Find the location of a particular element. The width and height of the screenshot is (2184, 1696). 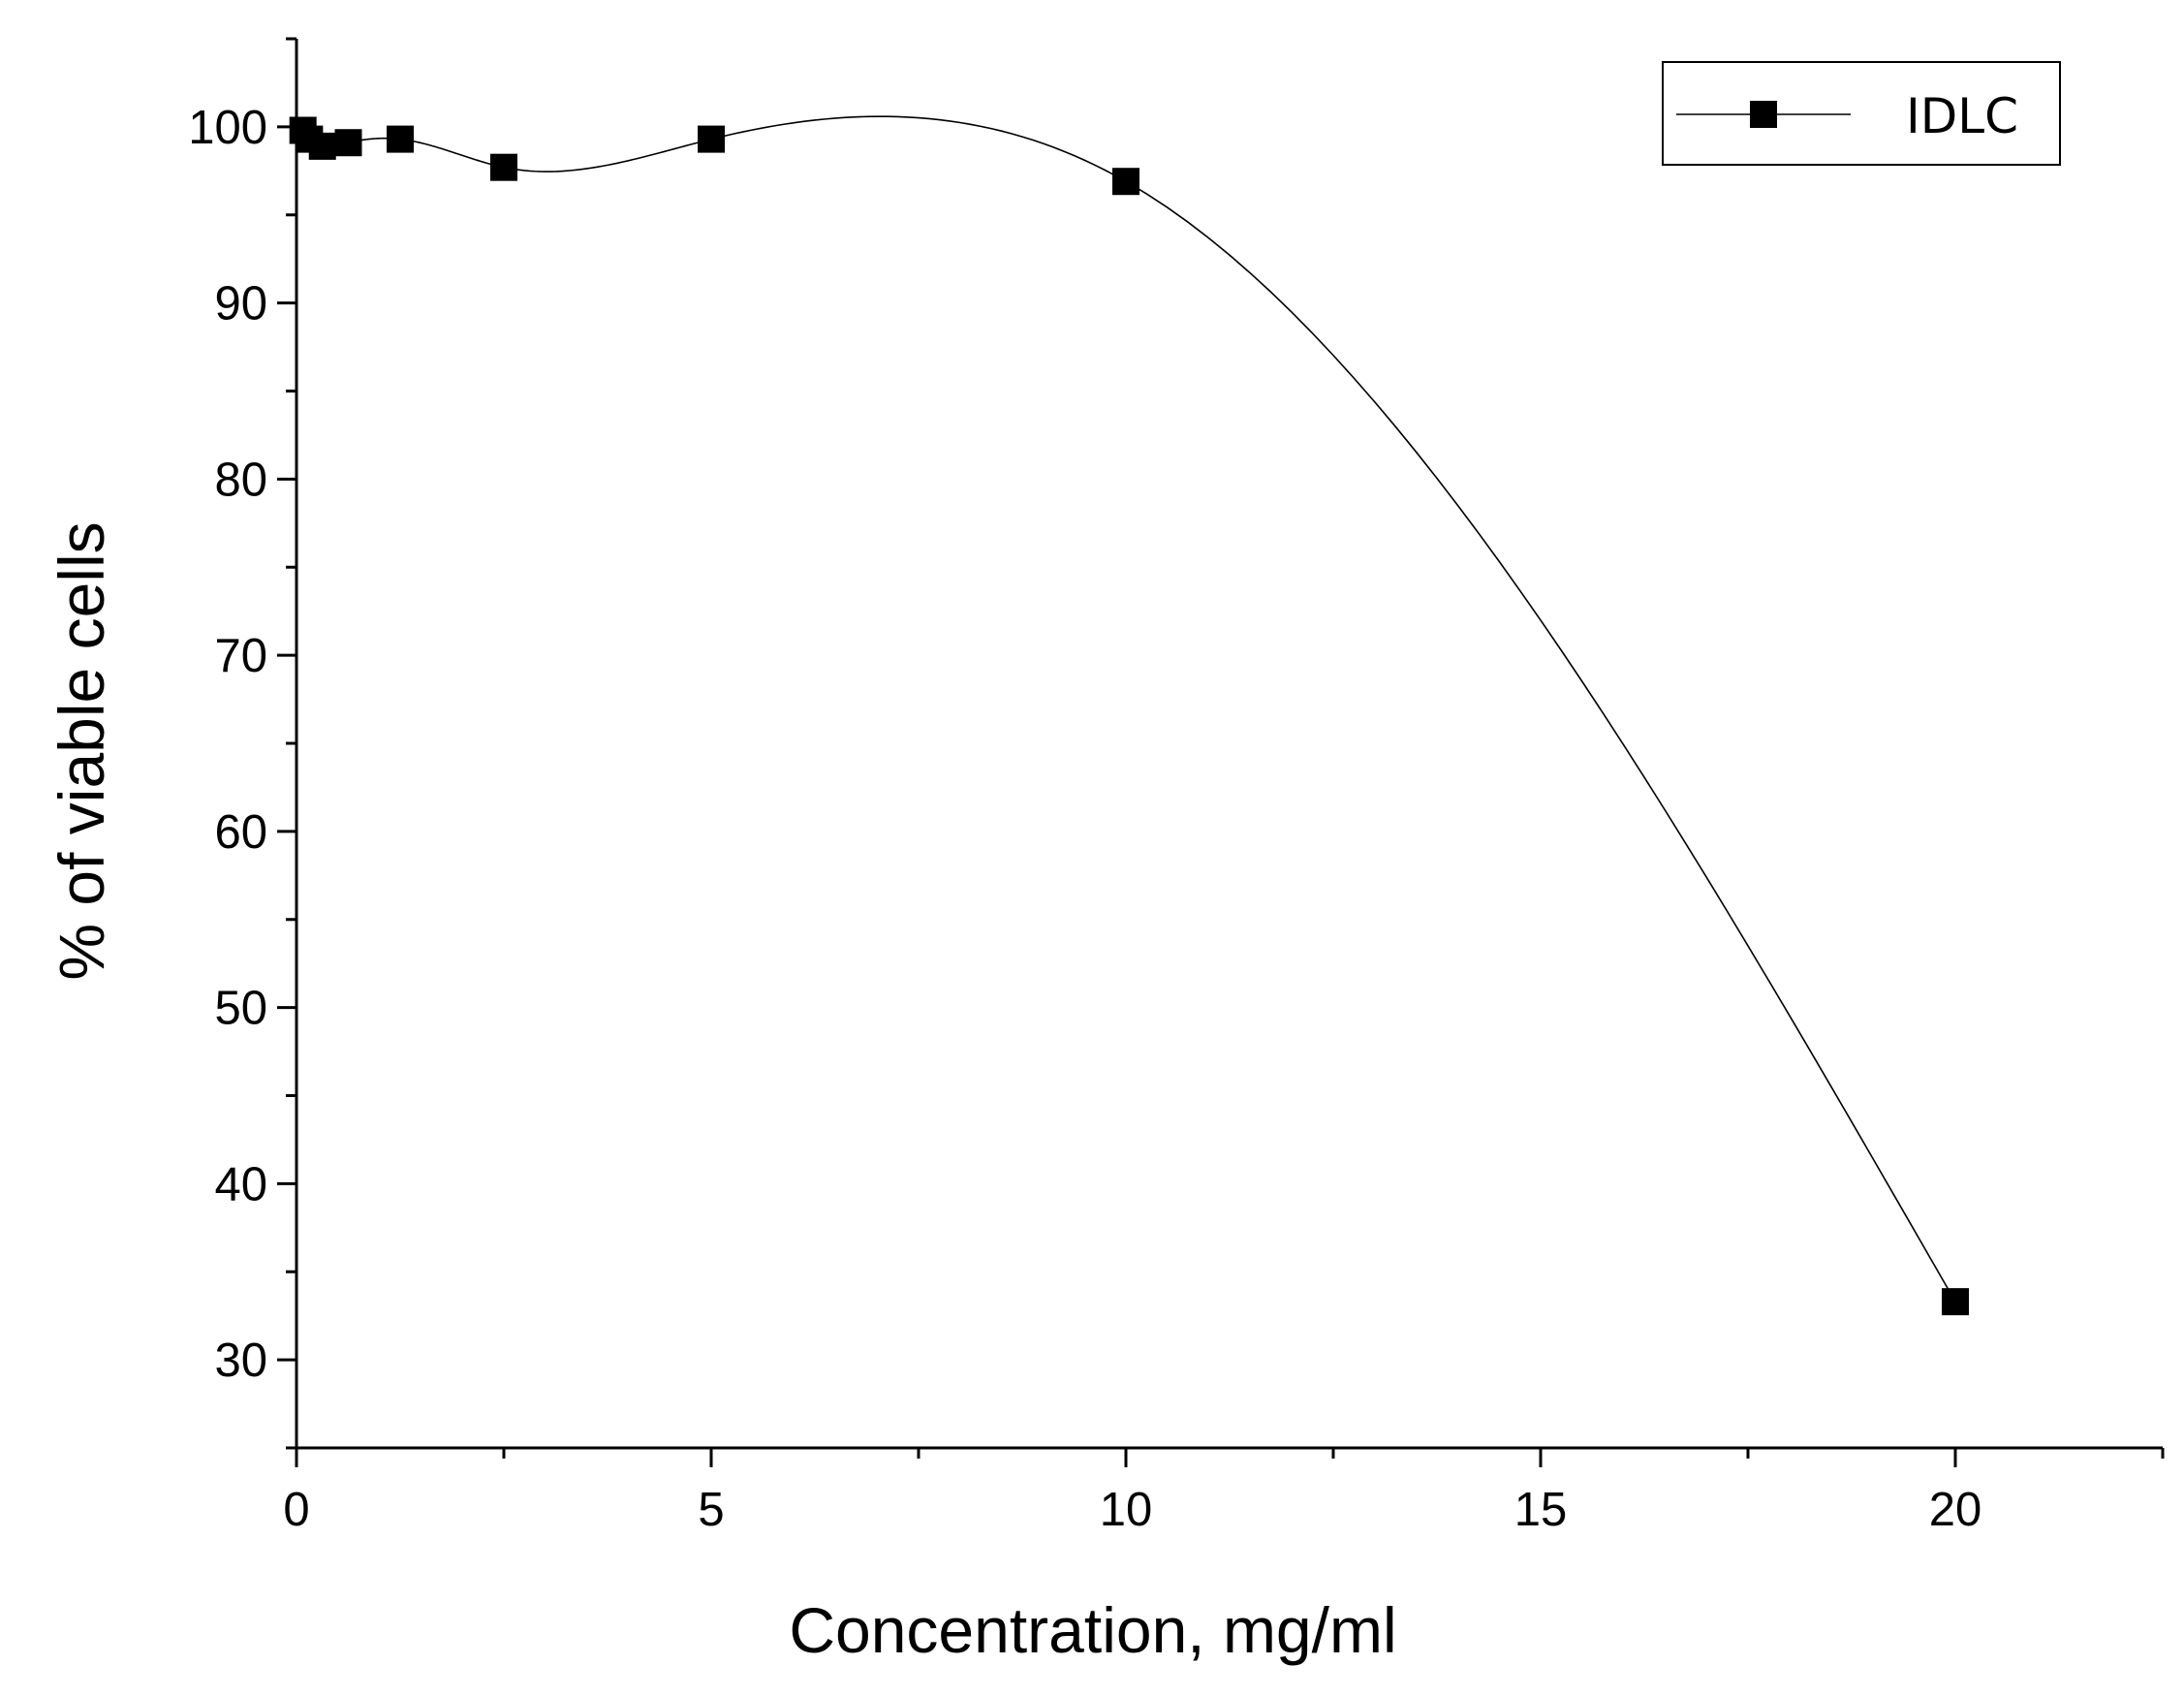

x-tick-label: 5 is located at coordinates (711, 1510).